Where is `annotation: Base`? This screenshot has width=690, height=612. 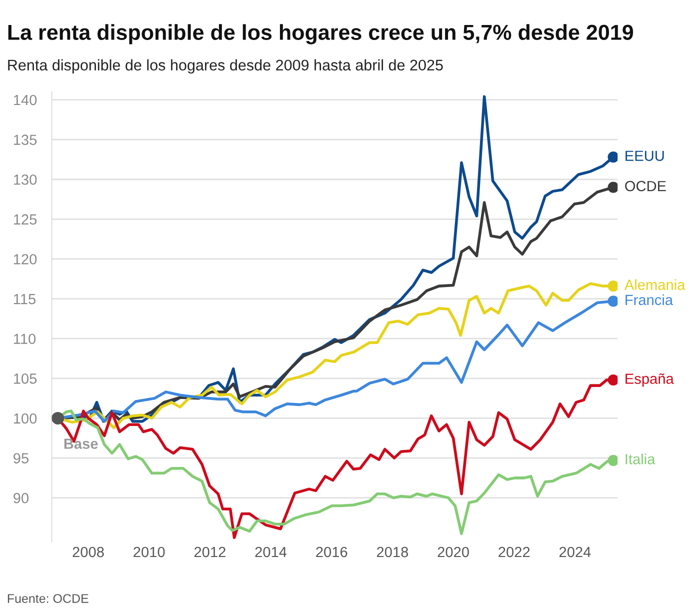
annotation: Base is located at coordinates (81, 443).